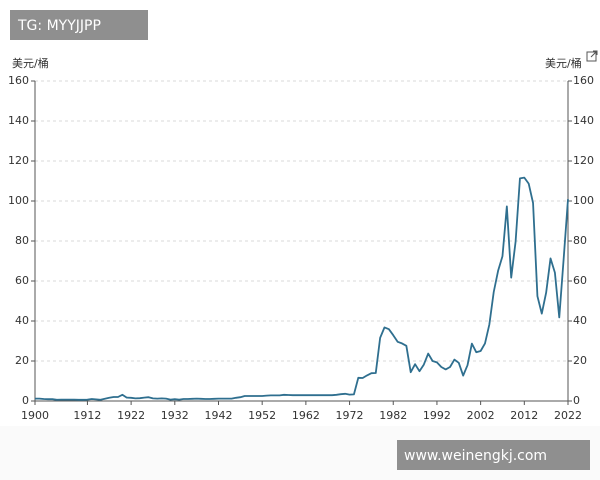  What do you see at coordinates (22, 280) in the screenshot?
I see `y-tick-label: 60` at bounding box center [22, 280].